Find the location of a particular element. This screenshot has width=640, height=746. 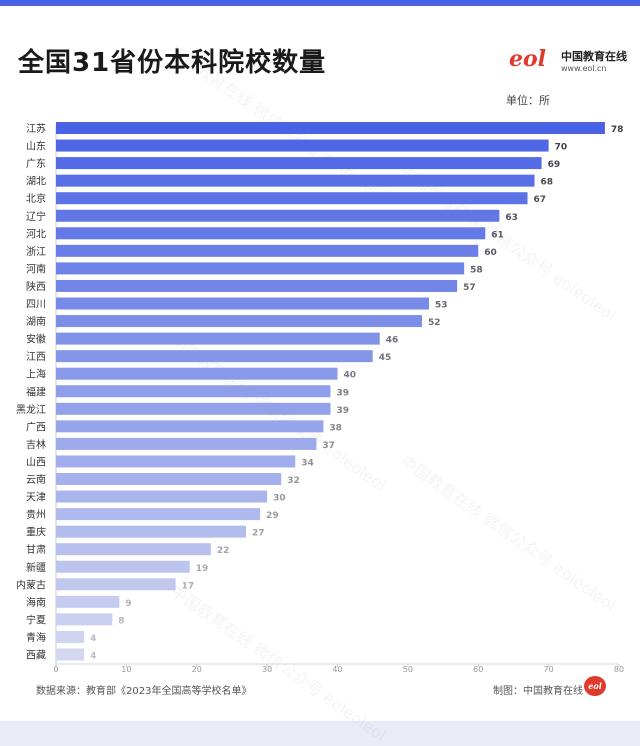

value-label: 19 is located at coordinates (202, 569).